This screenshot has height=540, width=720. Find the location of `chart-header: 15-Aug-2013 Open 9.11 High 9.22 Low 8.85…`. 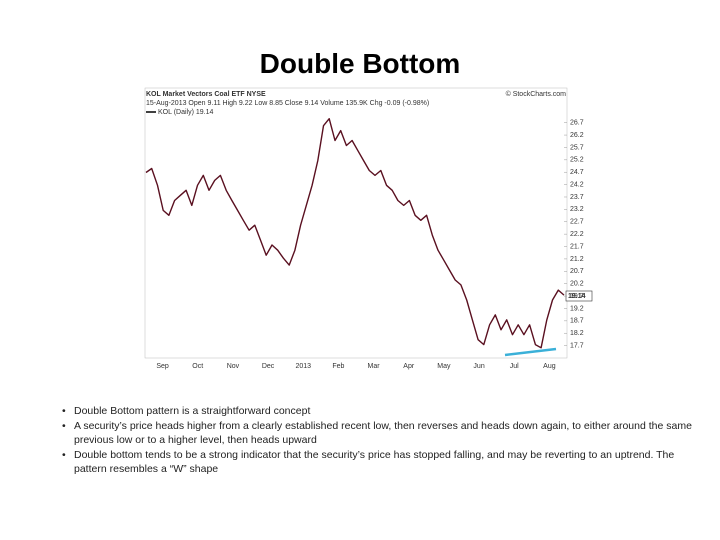

chart-header: 15-Aug-2013 Open 9.11 High 9.22 Low 8.85… is located at coordinates (287, 103).